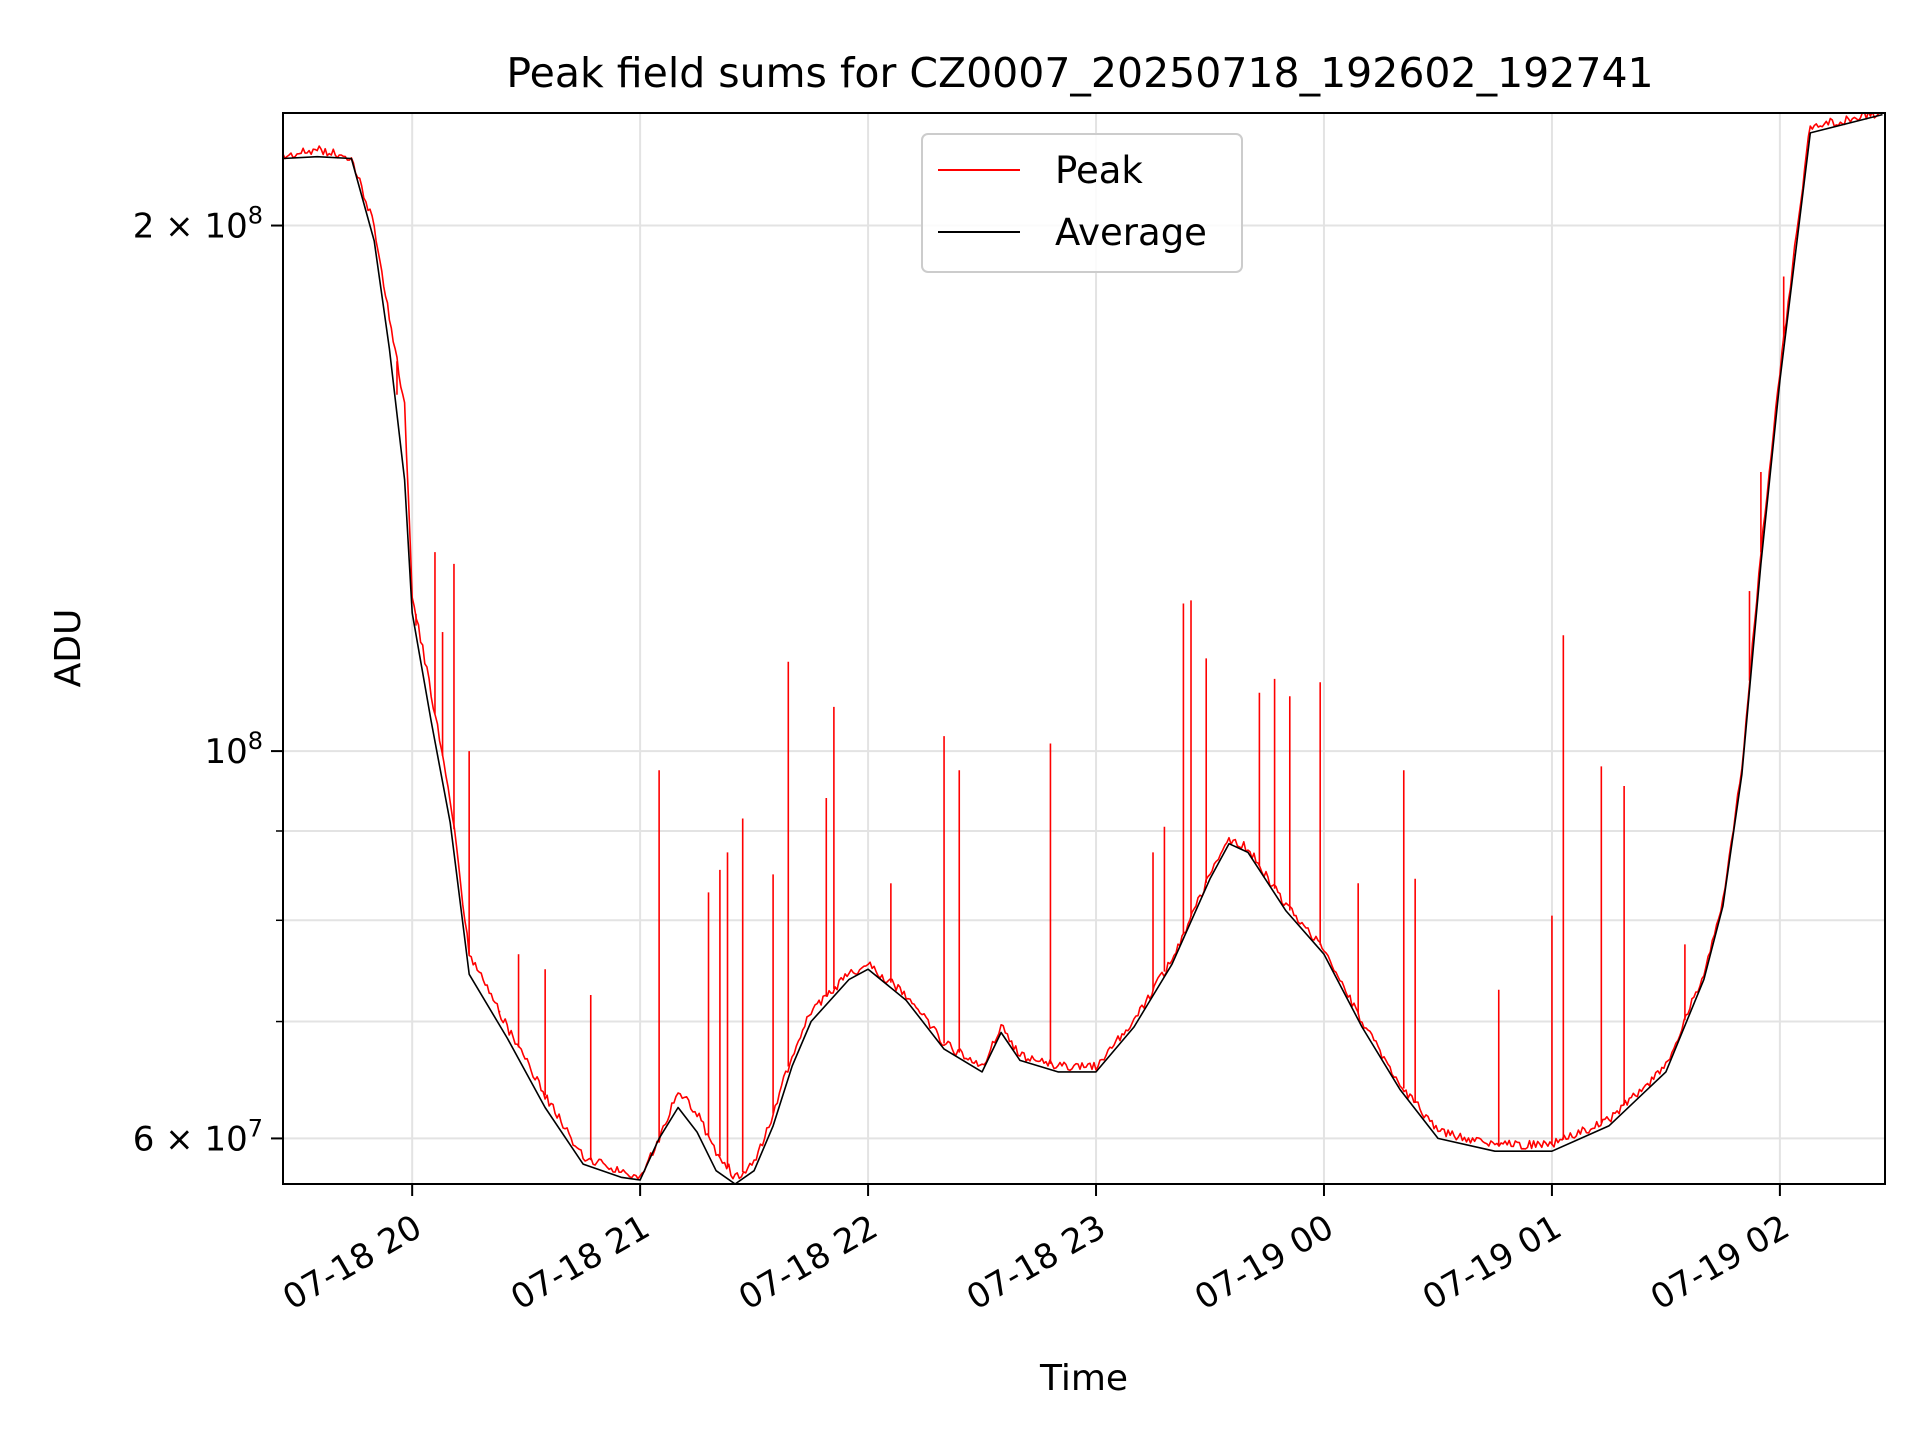 This screenshot has height=1440, width=1920. I want to click on legend-label-average: Average, so click(1131, 232).